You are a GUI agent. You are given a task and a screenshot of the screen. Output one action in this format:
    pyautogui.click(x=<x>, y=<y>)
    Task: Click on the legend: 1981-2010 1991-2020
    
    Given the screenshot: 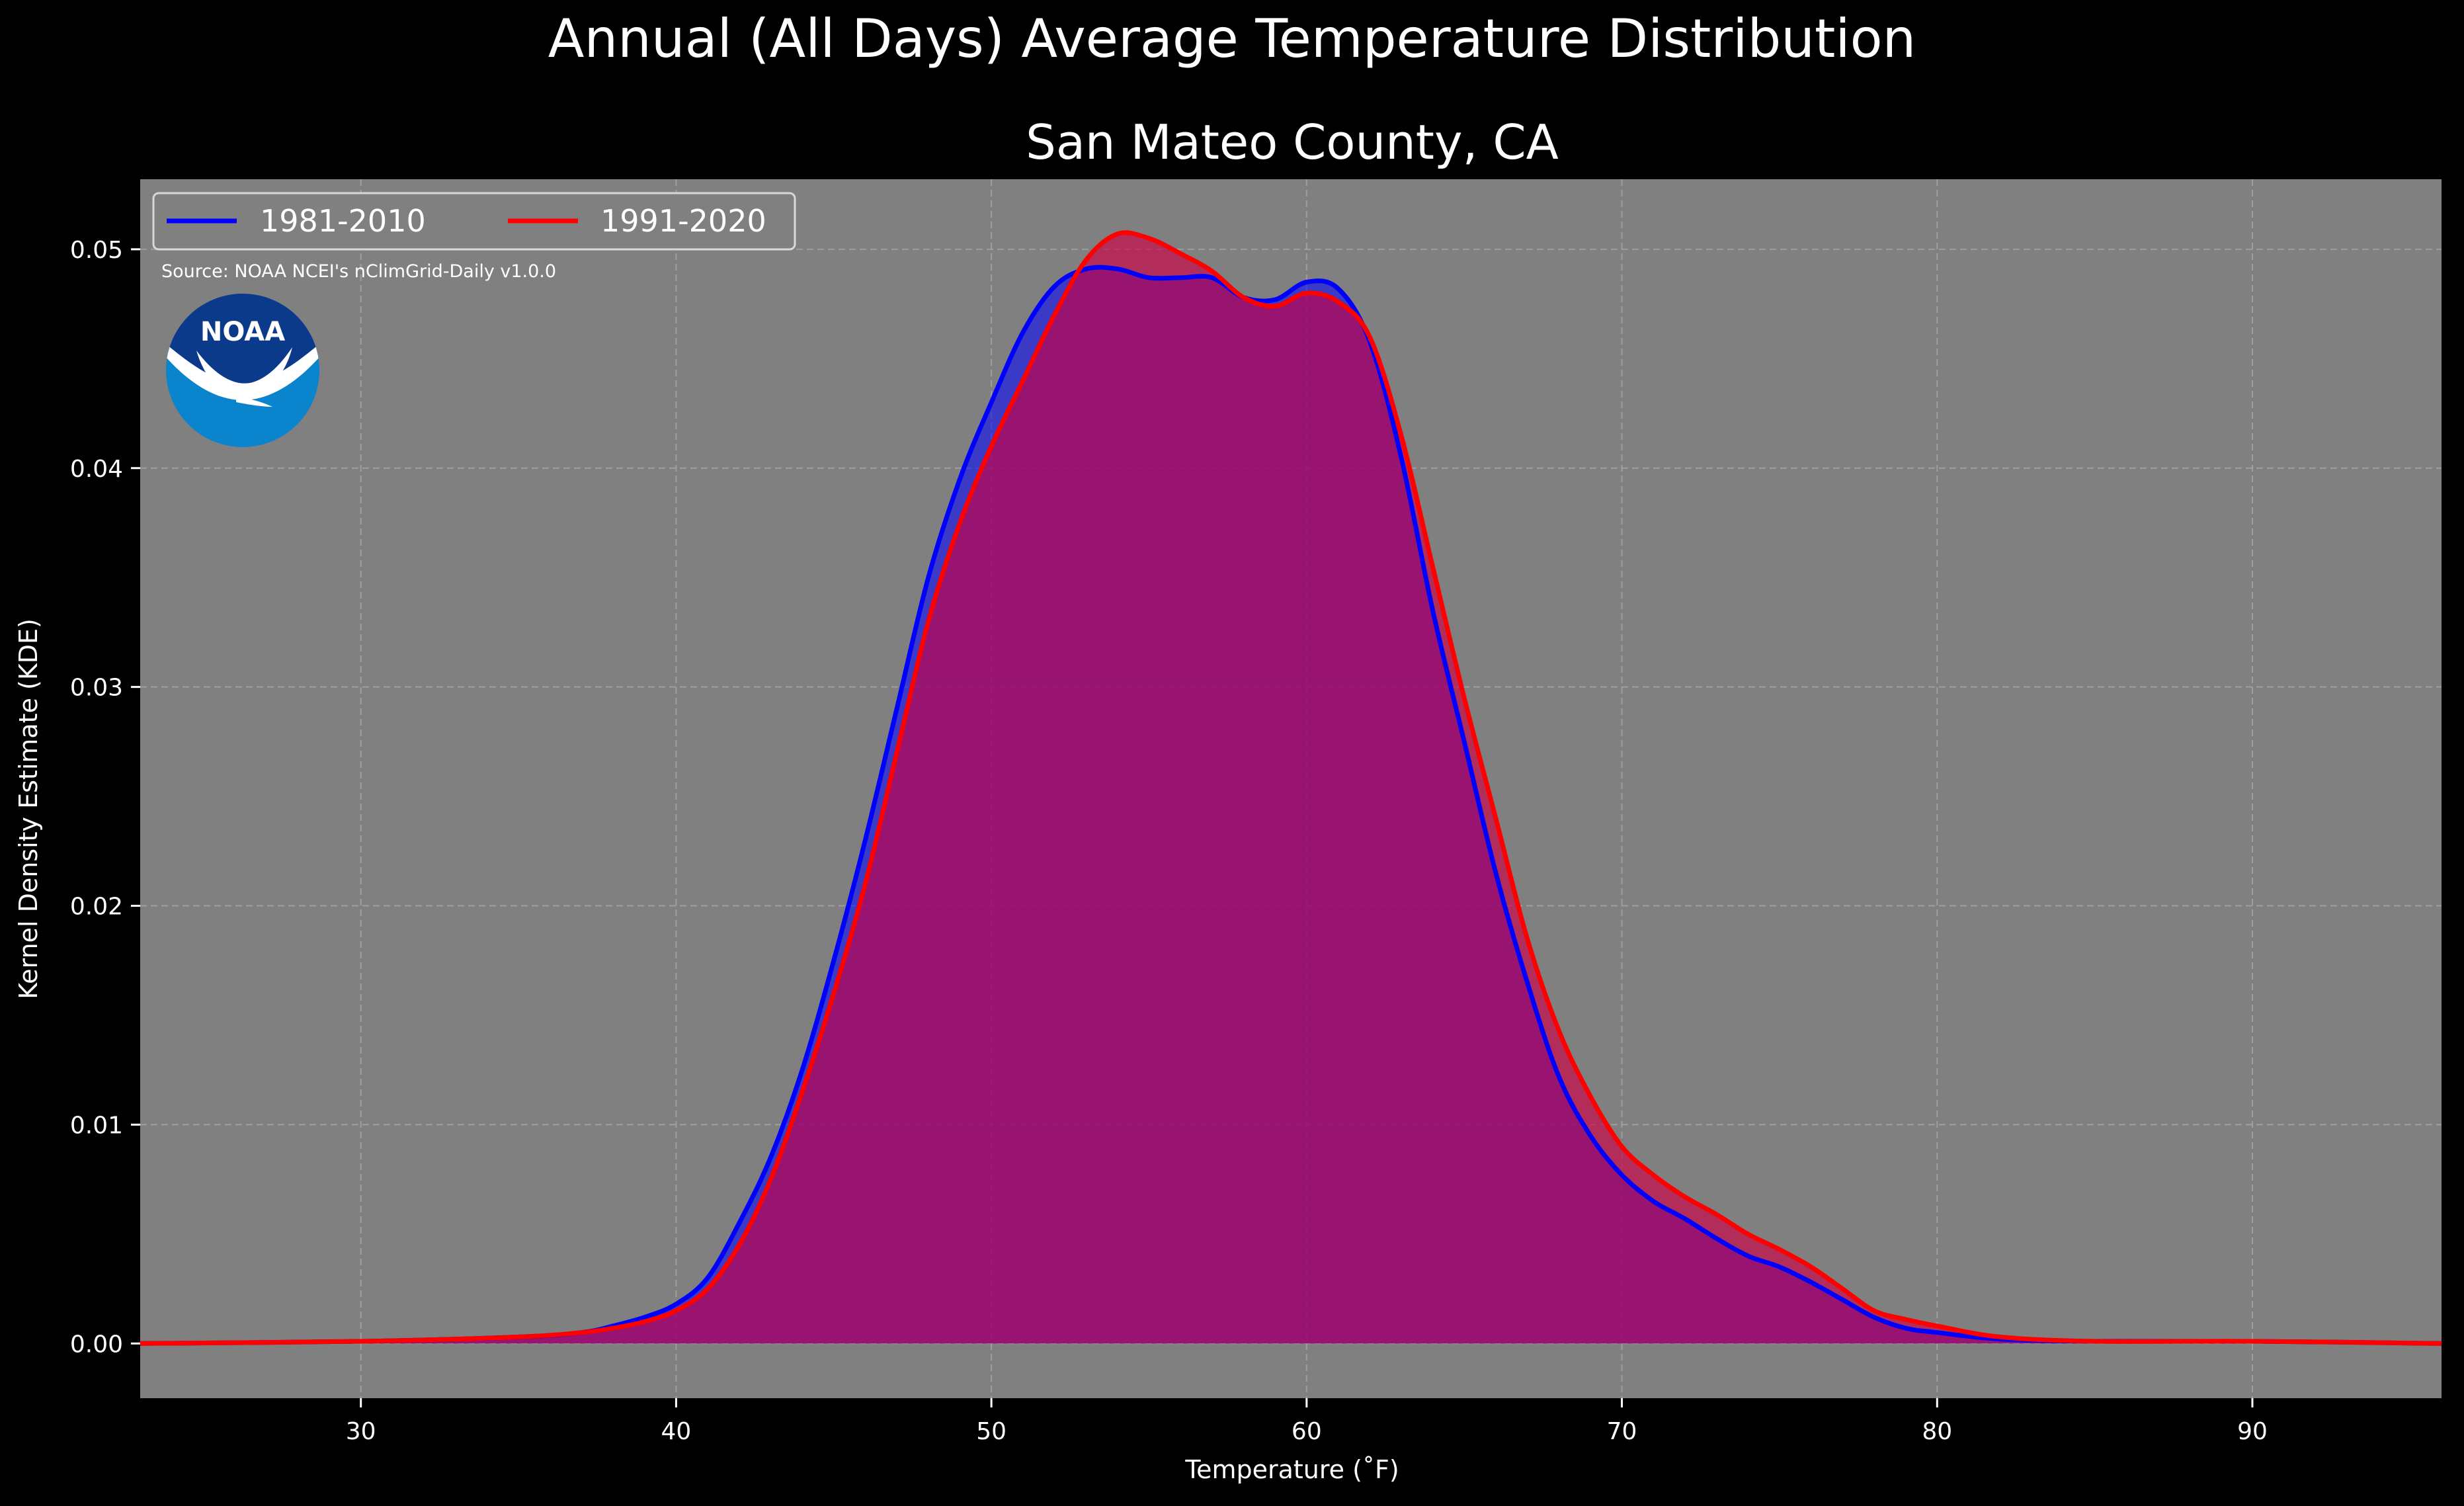 What is the action you would take?
    pyautogui.click(x=474, y=221)
    